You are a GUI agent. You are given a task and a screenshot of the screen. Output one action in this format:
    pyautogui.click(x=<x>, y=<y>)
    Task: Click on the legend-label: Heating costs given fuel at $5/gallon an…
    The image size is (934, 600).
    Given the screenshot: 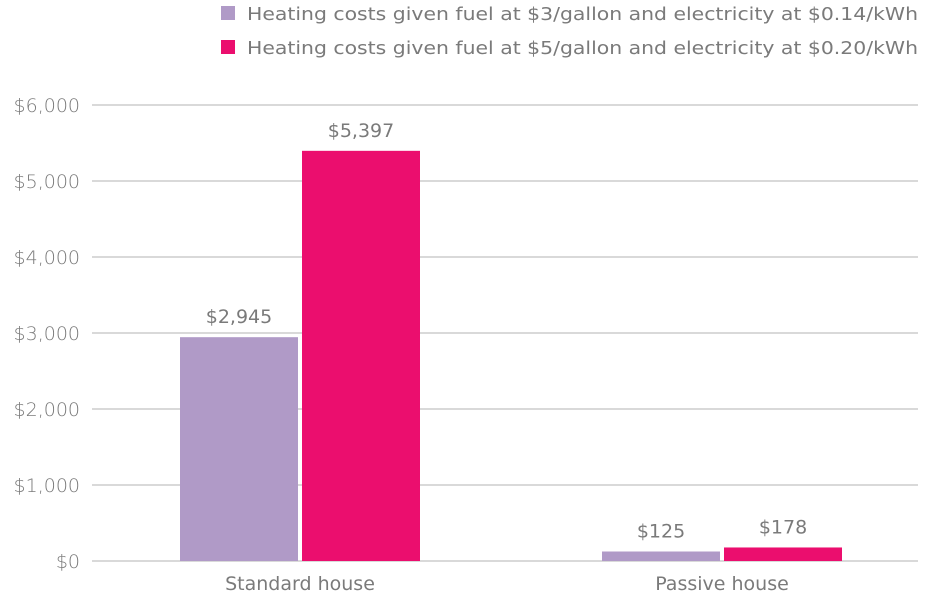 What is the action you would take?
    pyautogui.click(x=582, y=48)
    